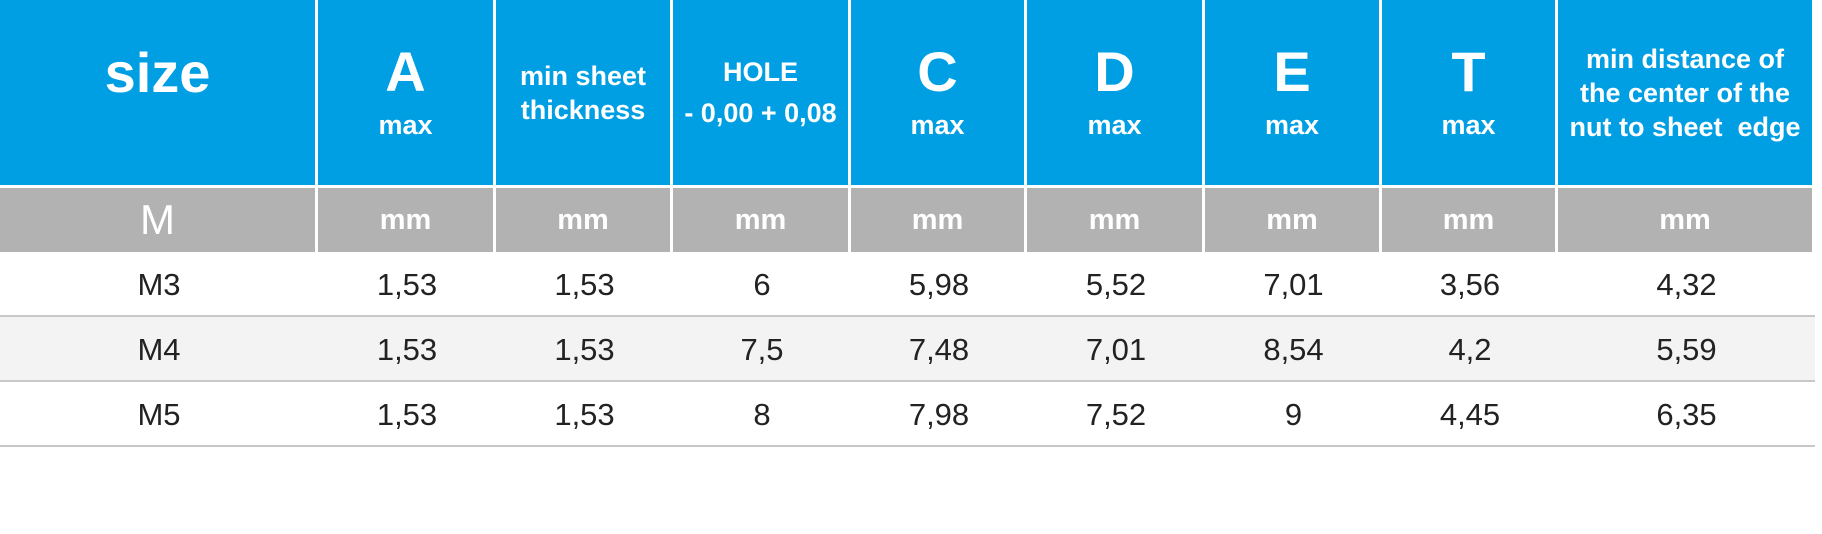 This screenshot has height=534, width=1822. I want to click on header-cell: HOLE - 0,00 + 0,08, so click(762, 94).